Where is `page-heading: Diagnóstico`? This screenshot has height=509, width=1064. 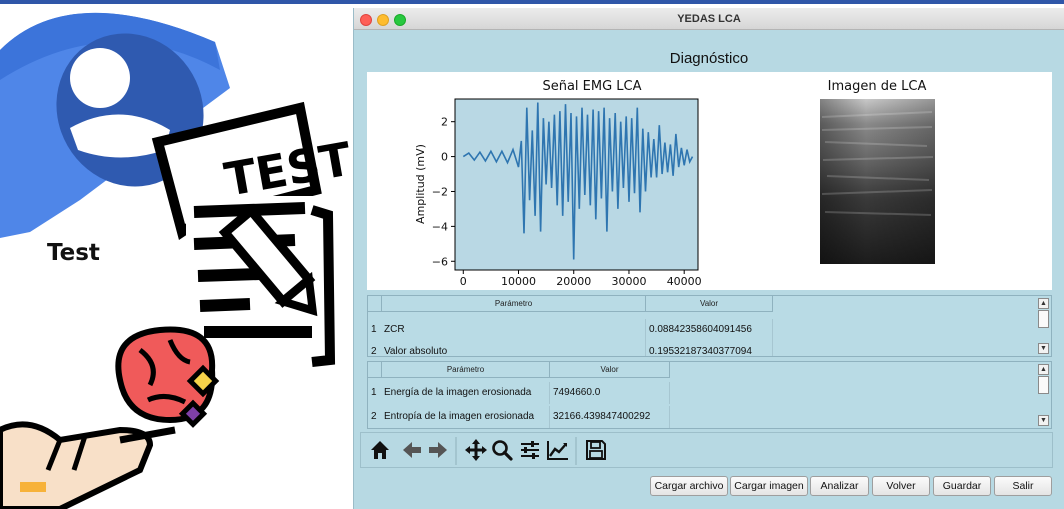 page-heading: Diagnóstico is located at coordinates (709, 58).